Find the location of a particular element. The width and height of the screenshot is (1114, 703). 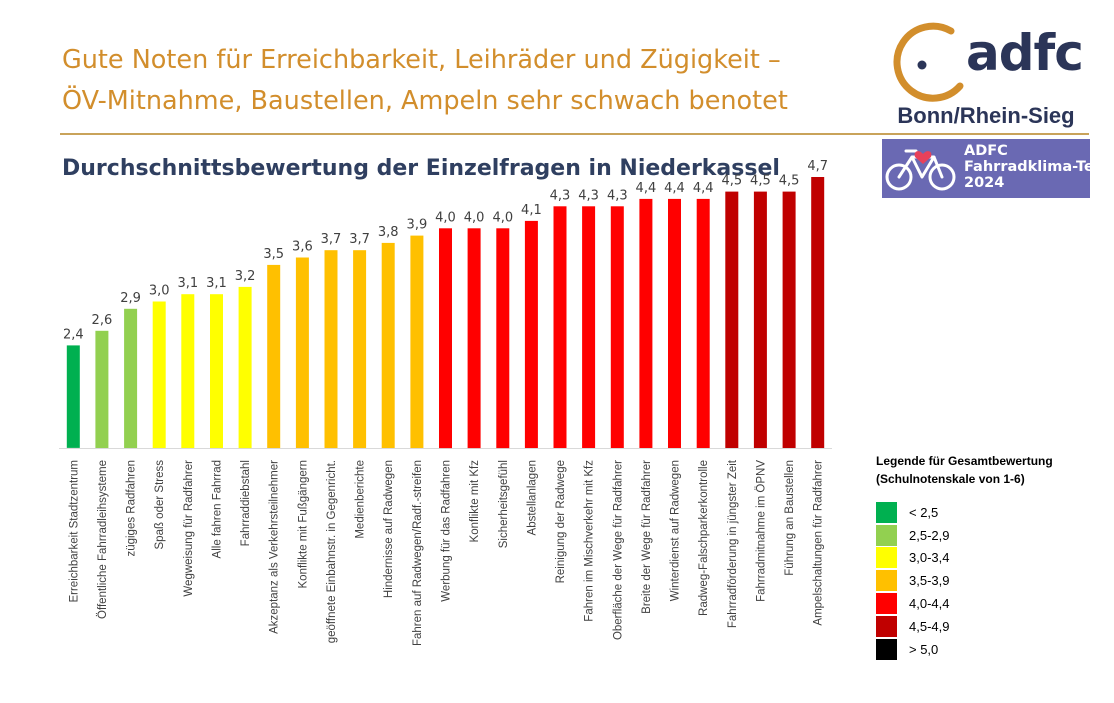

fahrradklima-test-badge: ADFC Fahrradklima-Test 2024 is located at coordinates (995, 168).